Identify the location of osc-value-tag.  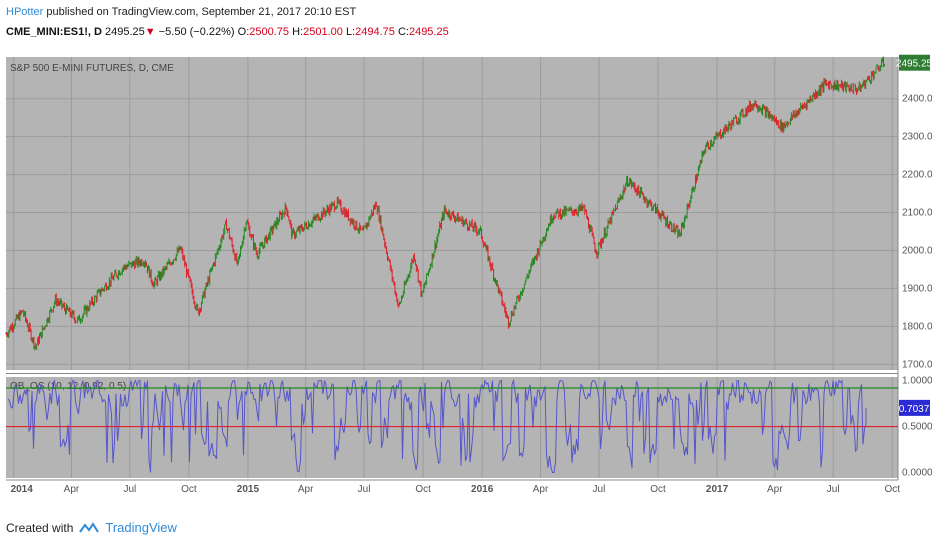
(914, 407).